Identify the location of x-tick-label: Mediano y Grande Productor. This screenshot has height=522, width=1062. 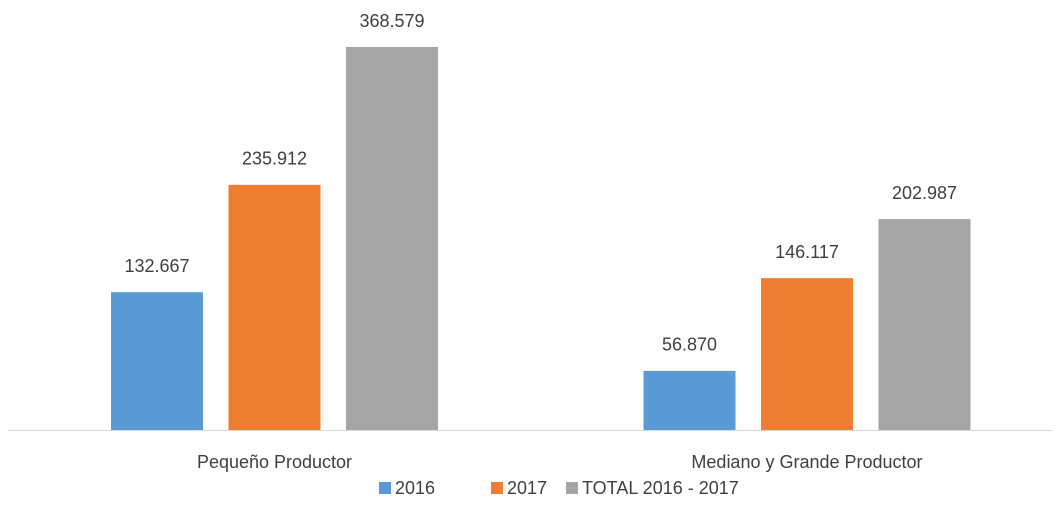
(806, 462).